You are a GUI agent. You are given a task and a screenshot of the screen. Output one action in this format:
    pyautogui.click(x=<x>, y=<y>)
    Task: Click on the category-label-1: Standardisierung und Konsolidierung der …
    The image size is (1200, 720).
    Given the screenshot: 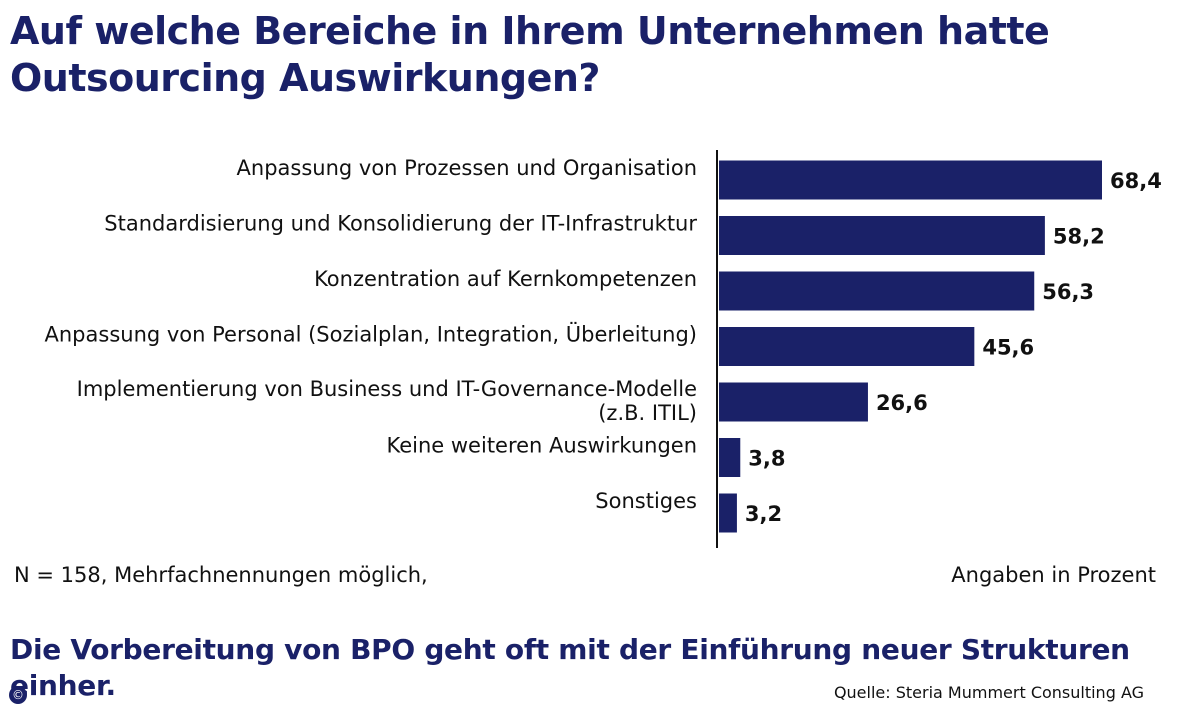 What is the action you would take?
    pyautogui.click(x=400, y=224)
    